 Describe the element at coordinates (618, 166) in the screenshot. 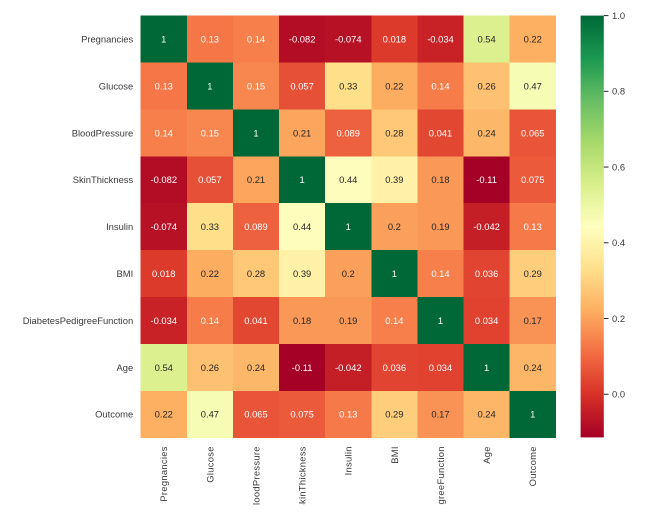

I see `svg-text: 0.6` at that location.